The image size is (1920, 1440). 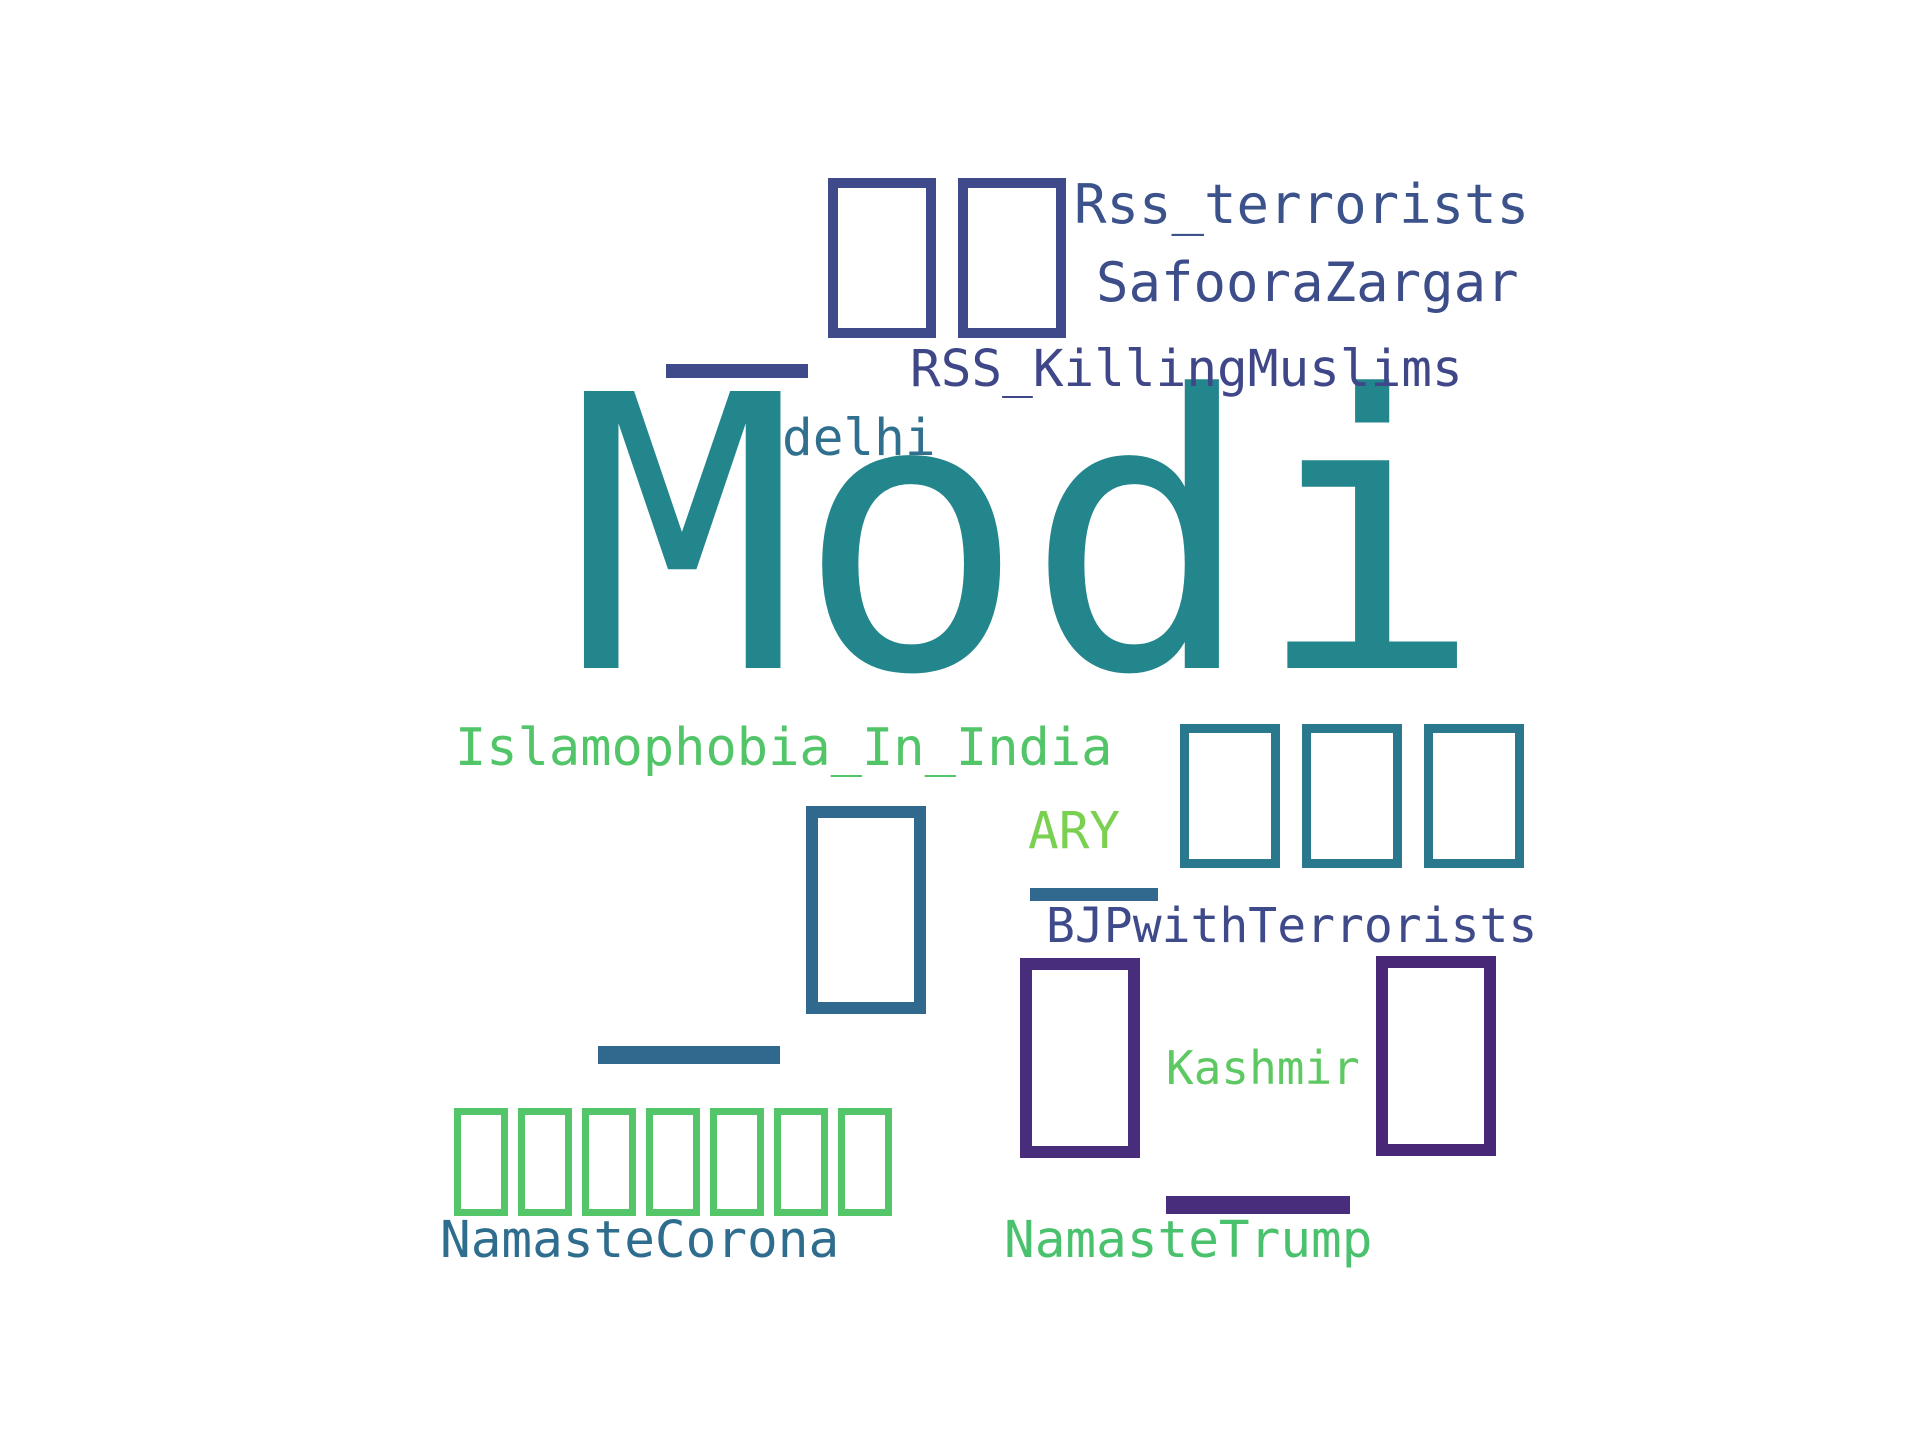 What do you see at coordinates (784, 748) in the screenshot?
I see `word-islamophobia-in-india: Islamophobia_In_India` at bounding box center [784, 748].